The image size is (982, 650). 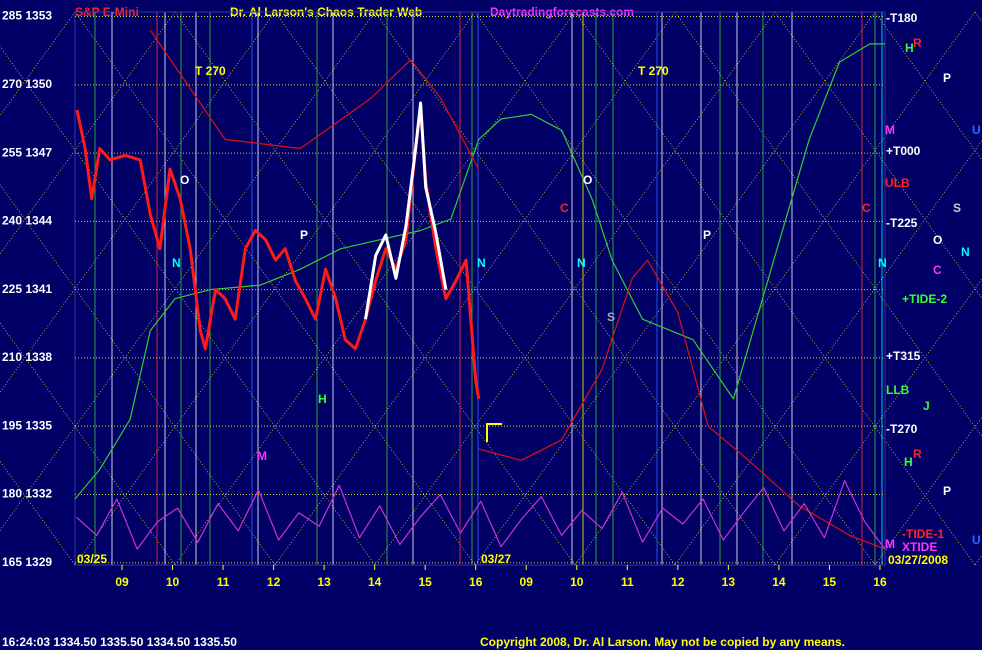 What do you see at coordinates (902, 223) in the screenshot?
I see `annotation: -T225` at bounding box center [902, 223].